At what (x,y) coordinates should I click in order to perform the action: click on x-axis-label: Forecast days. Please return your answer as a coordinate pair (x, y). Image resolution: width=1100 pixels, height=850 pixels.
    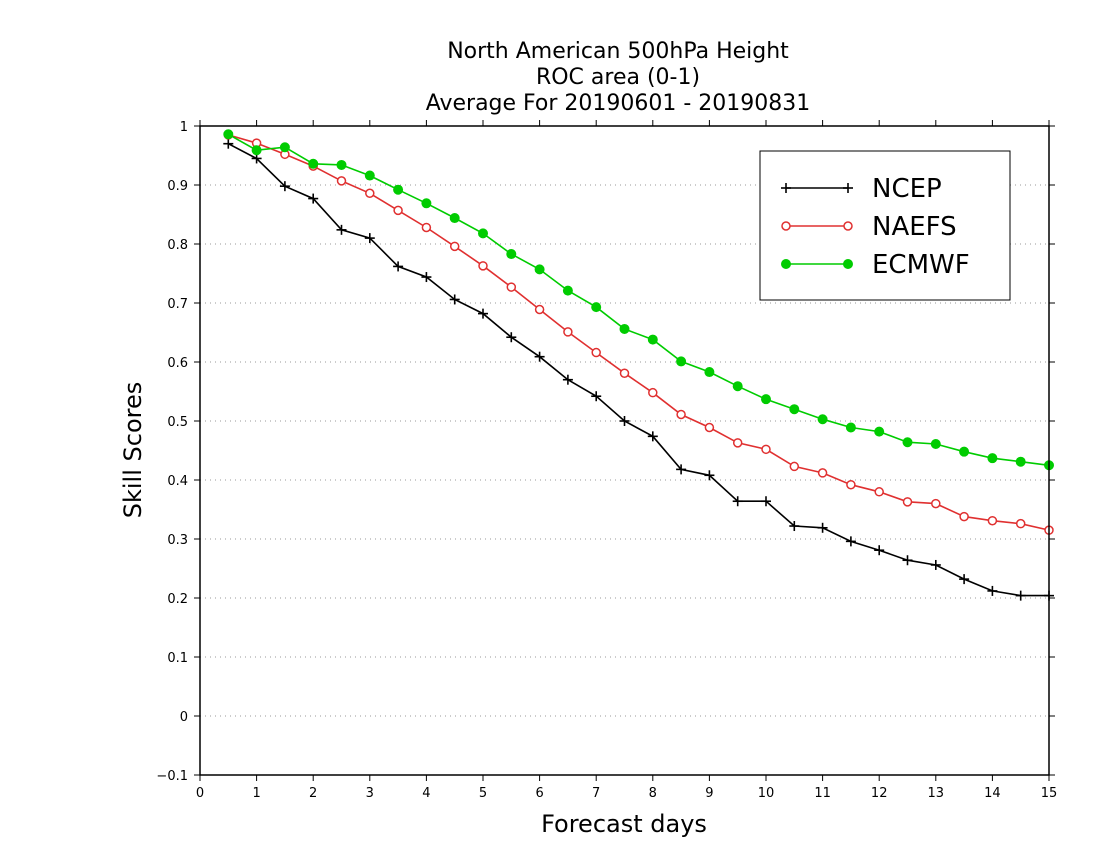
    Looking at the image, I should click on (624, 824).